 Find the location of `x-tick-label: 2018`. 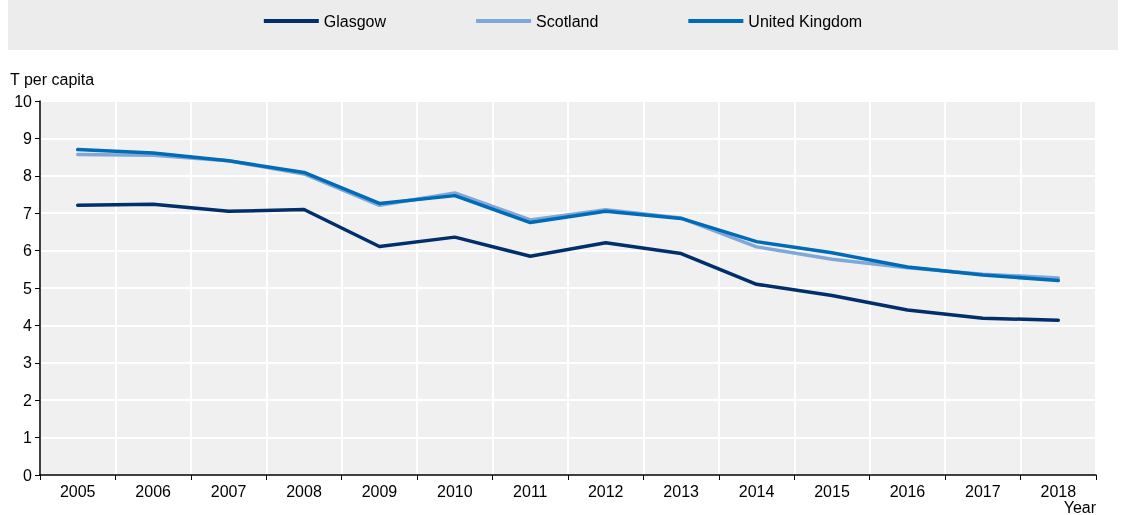

x-tick-label: 2018 is located at coordinates (1058, 491).